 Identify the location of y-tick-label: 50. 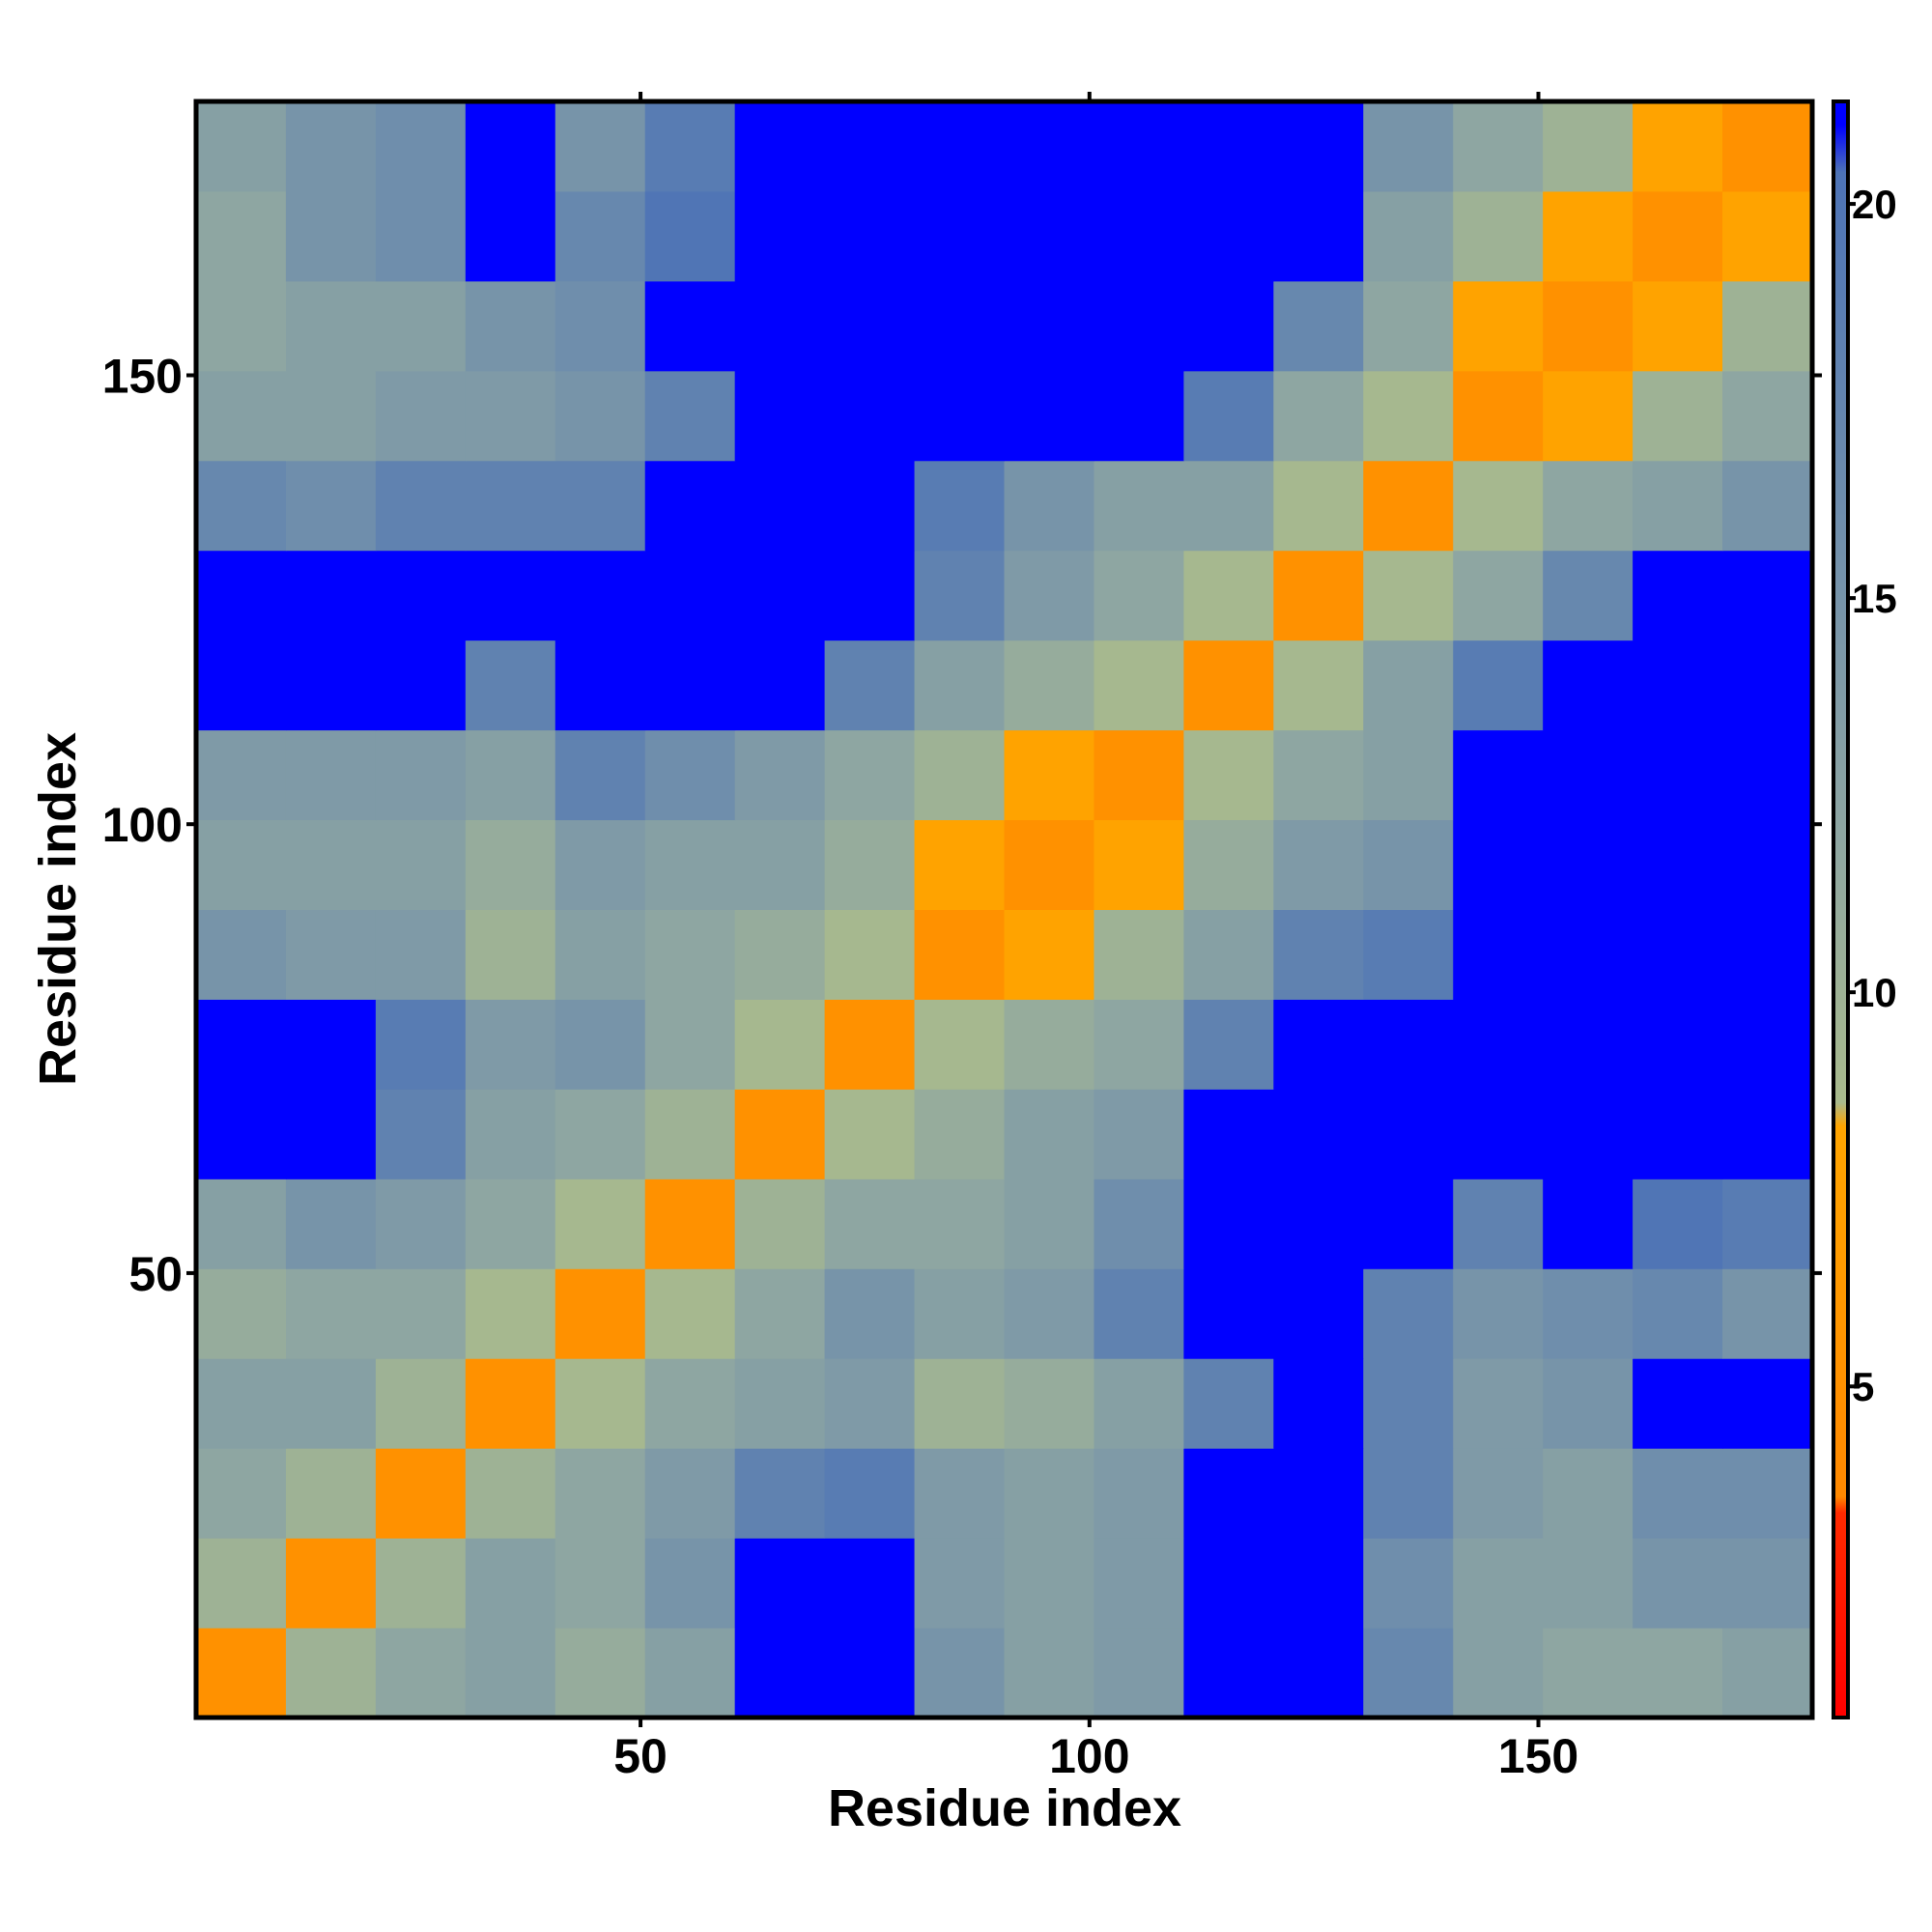
(155, 1274).